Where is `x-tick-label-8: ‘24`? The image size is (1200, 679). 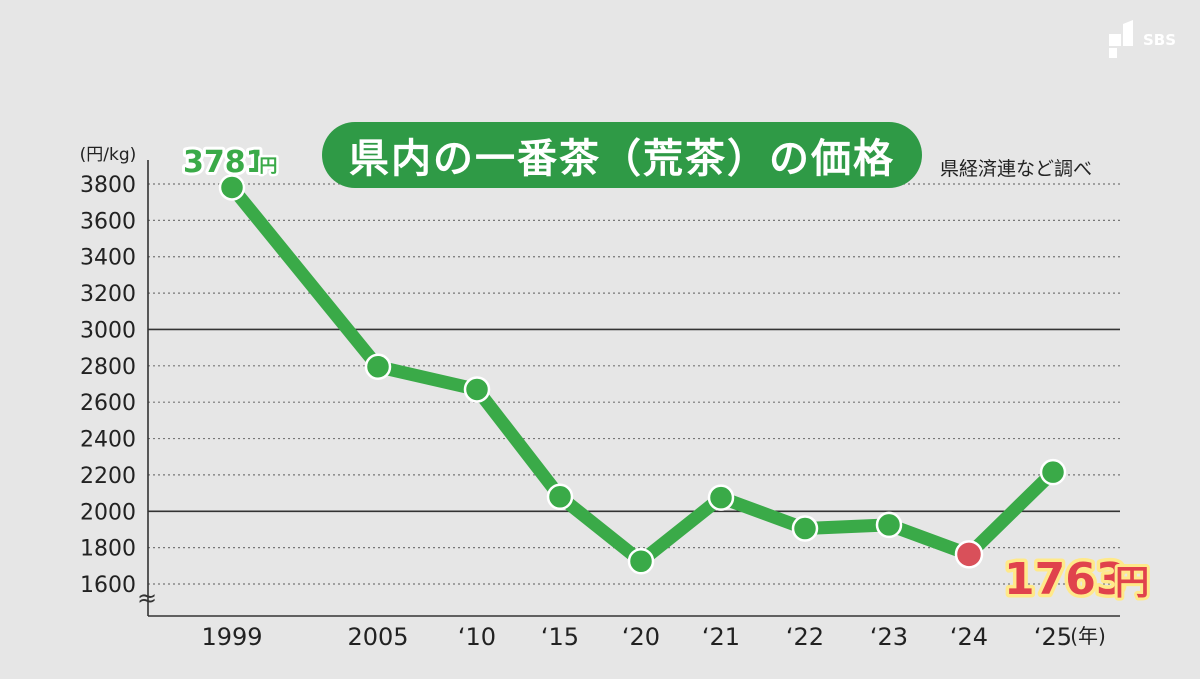
x-tick-label-8: ‘24 is located at coordinates (969, 637).